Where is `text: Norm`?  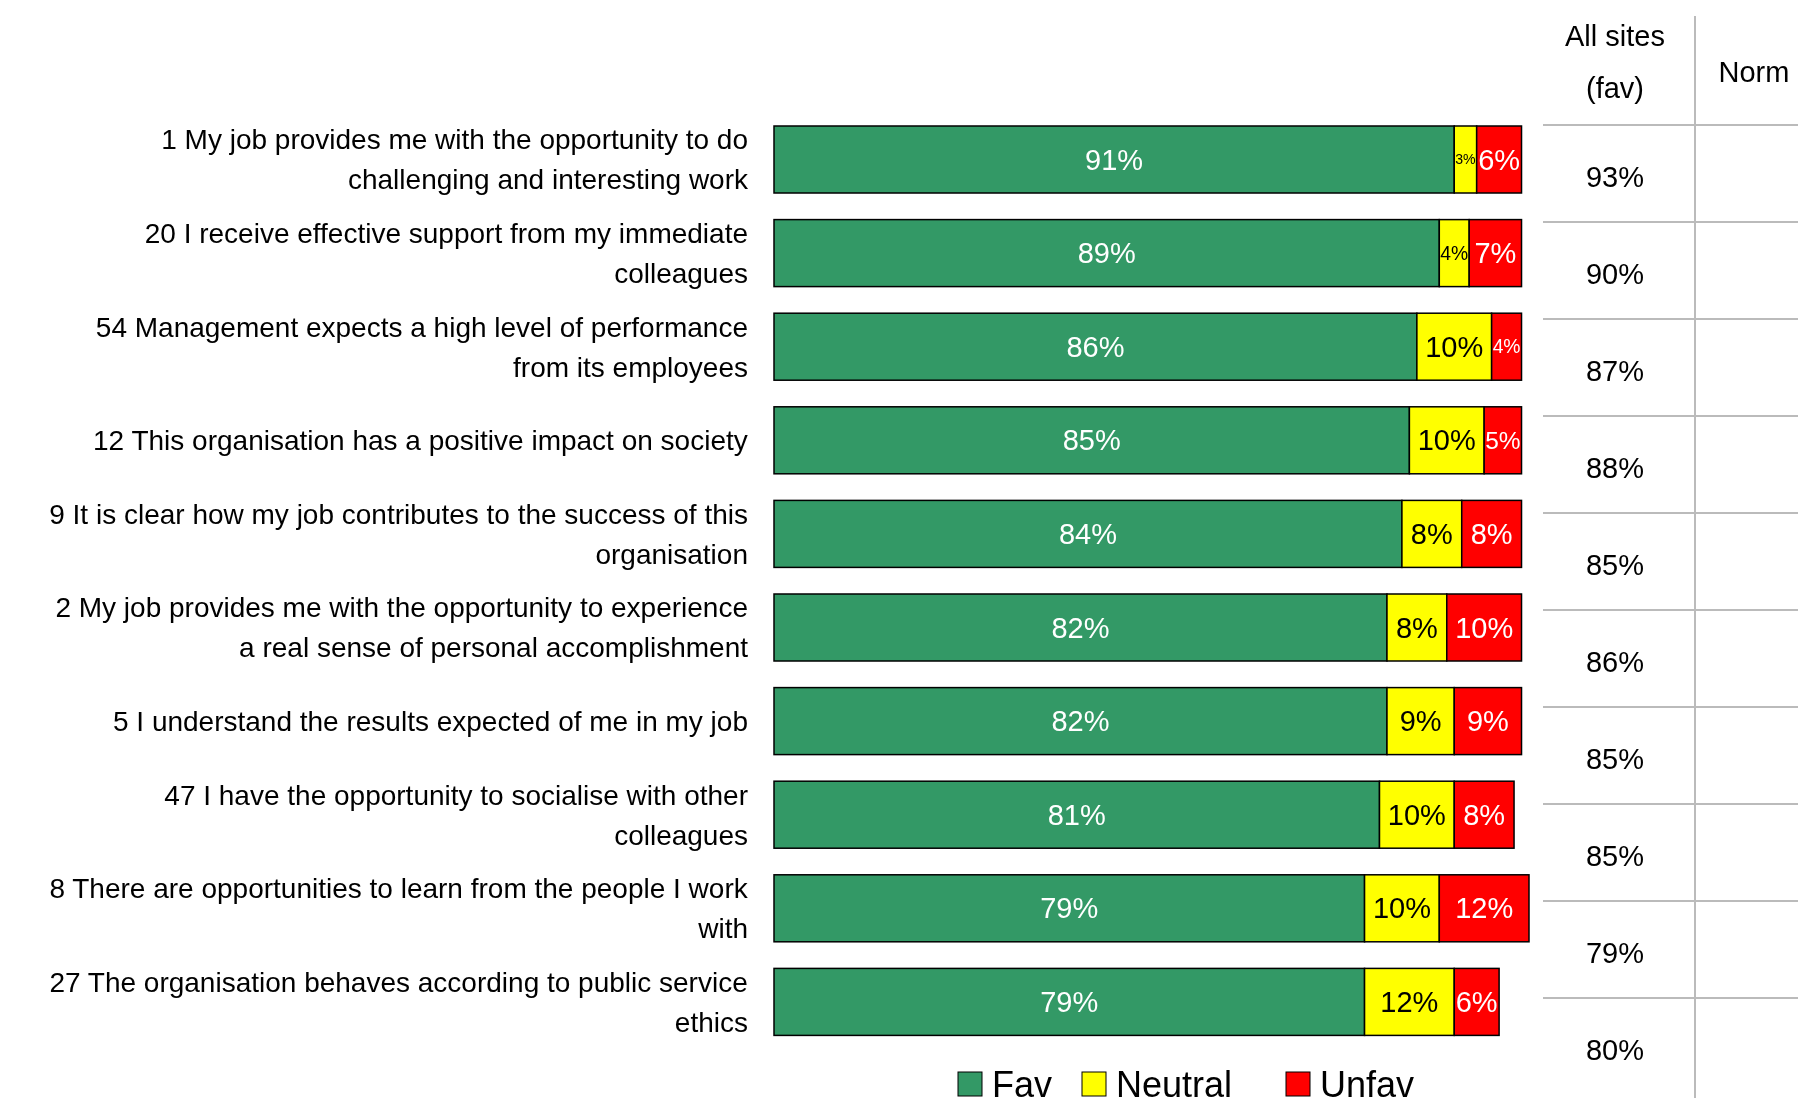
text: Norm is located at coordinates (1754, 72).